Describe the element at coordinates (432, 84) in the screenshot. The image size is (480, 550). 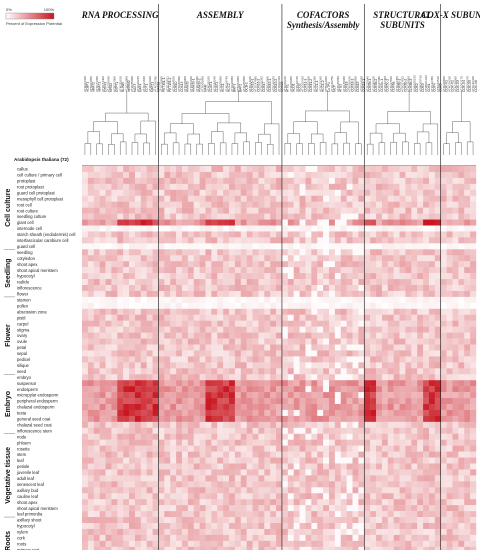
I see `column-accession-label: AT1G22450` at that location.